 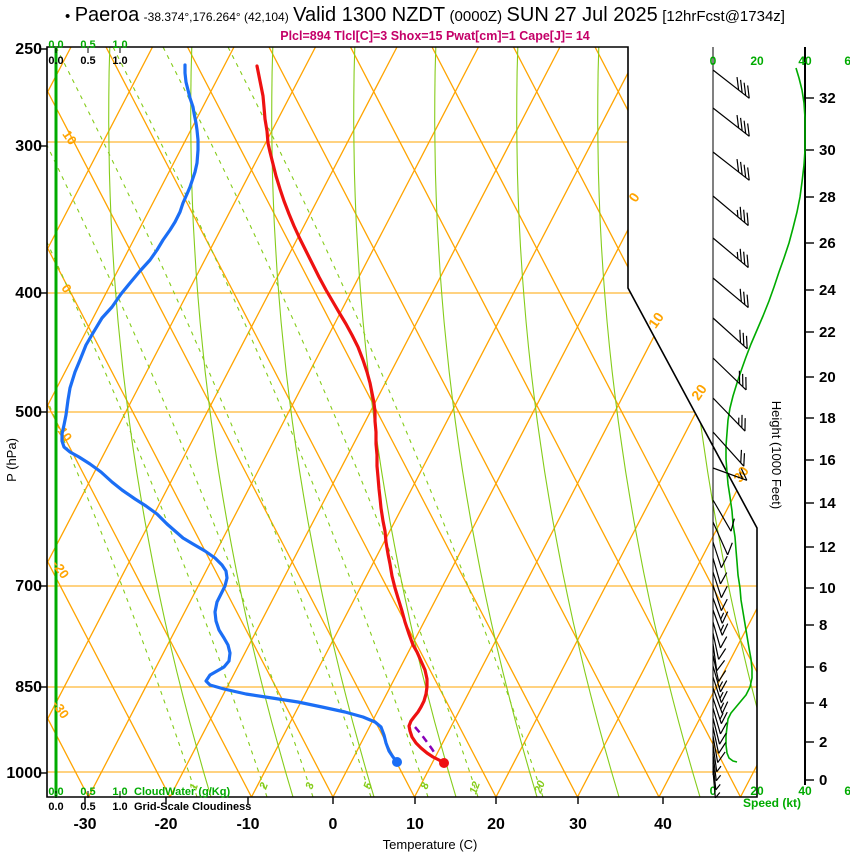 I want to click on station-name: Paeroa, so click(x=107, y=15).